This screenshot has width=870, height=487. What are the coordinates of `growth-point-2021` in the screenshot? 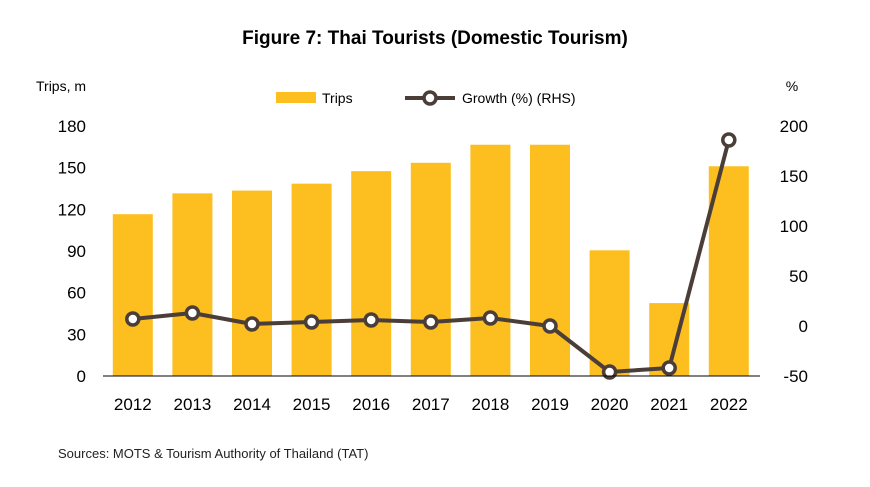 It's located at (669, 368).